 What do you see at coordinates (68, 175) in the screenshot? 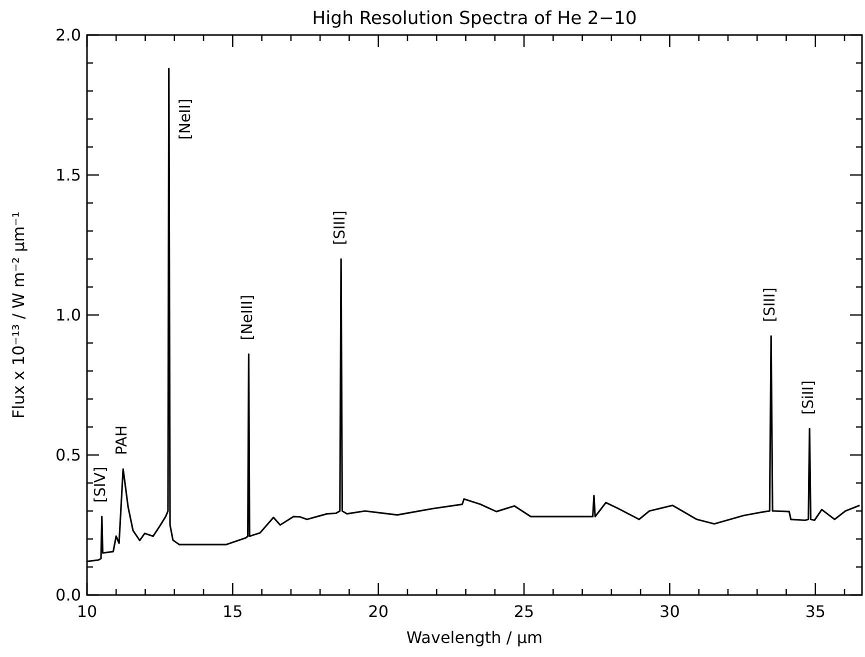
I see `y-tick-label: 1.5` at bounding box center [68, 175].